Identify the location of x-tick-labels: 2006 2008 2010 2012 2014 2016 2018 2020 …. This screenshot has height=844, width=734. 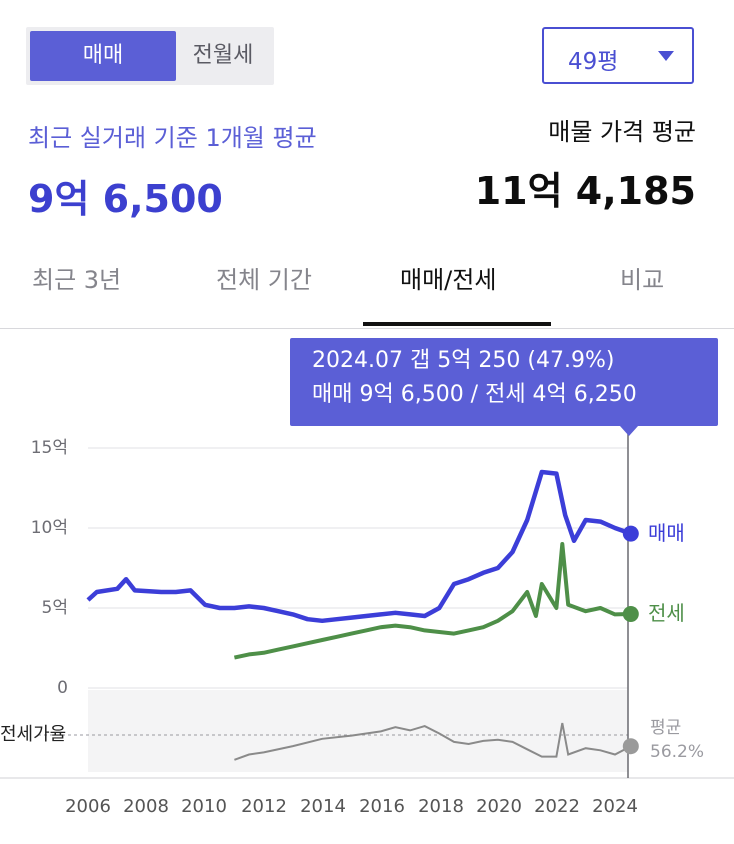
(351, 806).